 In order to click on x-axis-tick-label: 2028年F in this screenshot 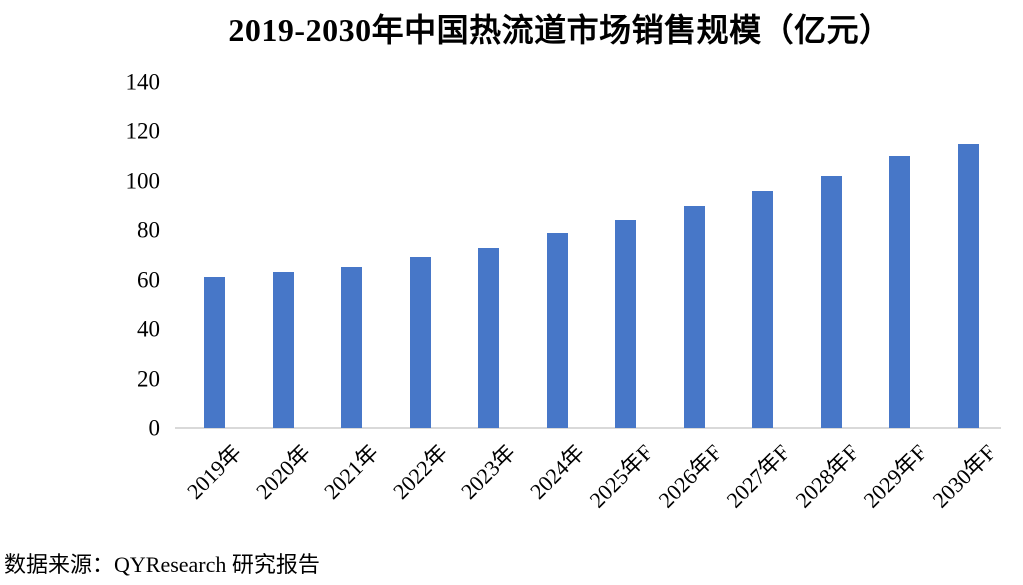, I will do `click(827, 476)`.